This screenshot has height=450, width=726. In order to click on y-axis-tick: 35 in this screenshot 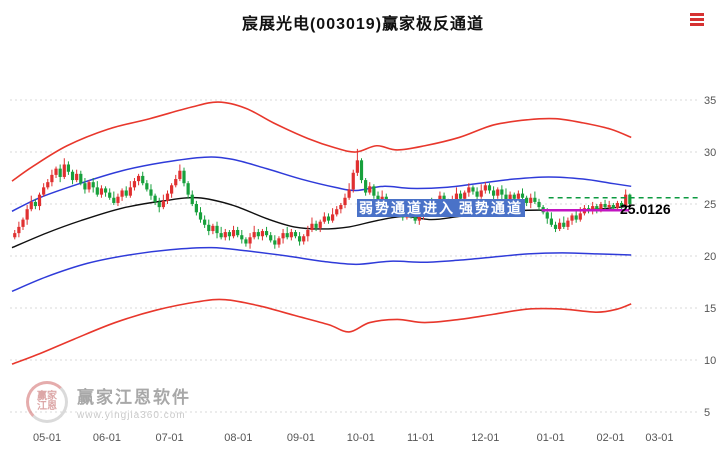, I will do `click(710, 101)`.